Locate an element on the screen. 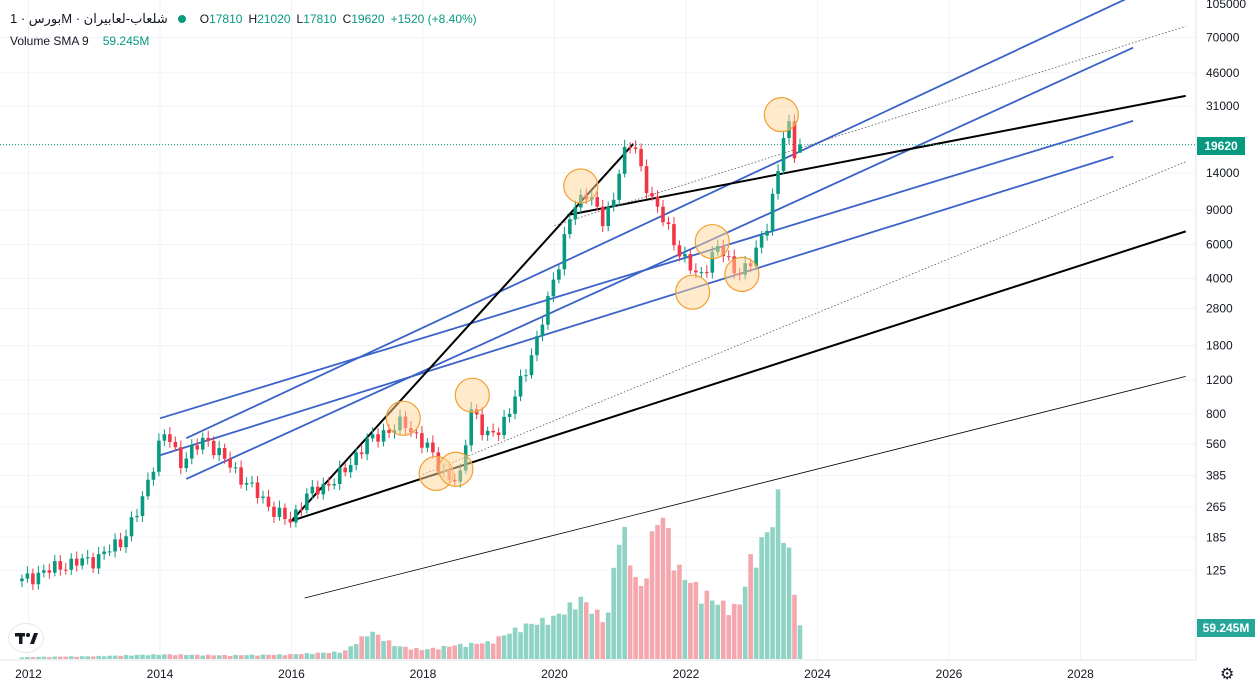 The height and width of the screenshot is (685, 1260). time-tick-label: 2020 is located at coordinates (554, 674).